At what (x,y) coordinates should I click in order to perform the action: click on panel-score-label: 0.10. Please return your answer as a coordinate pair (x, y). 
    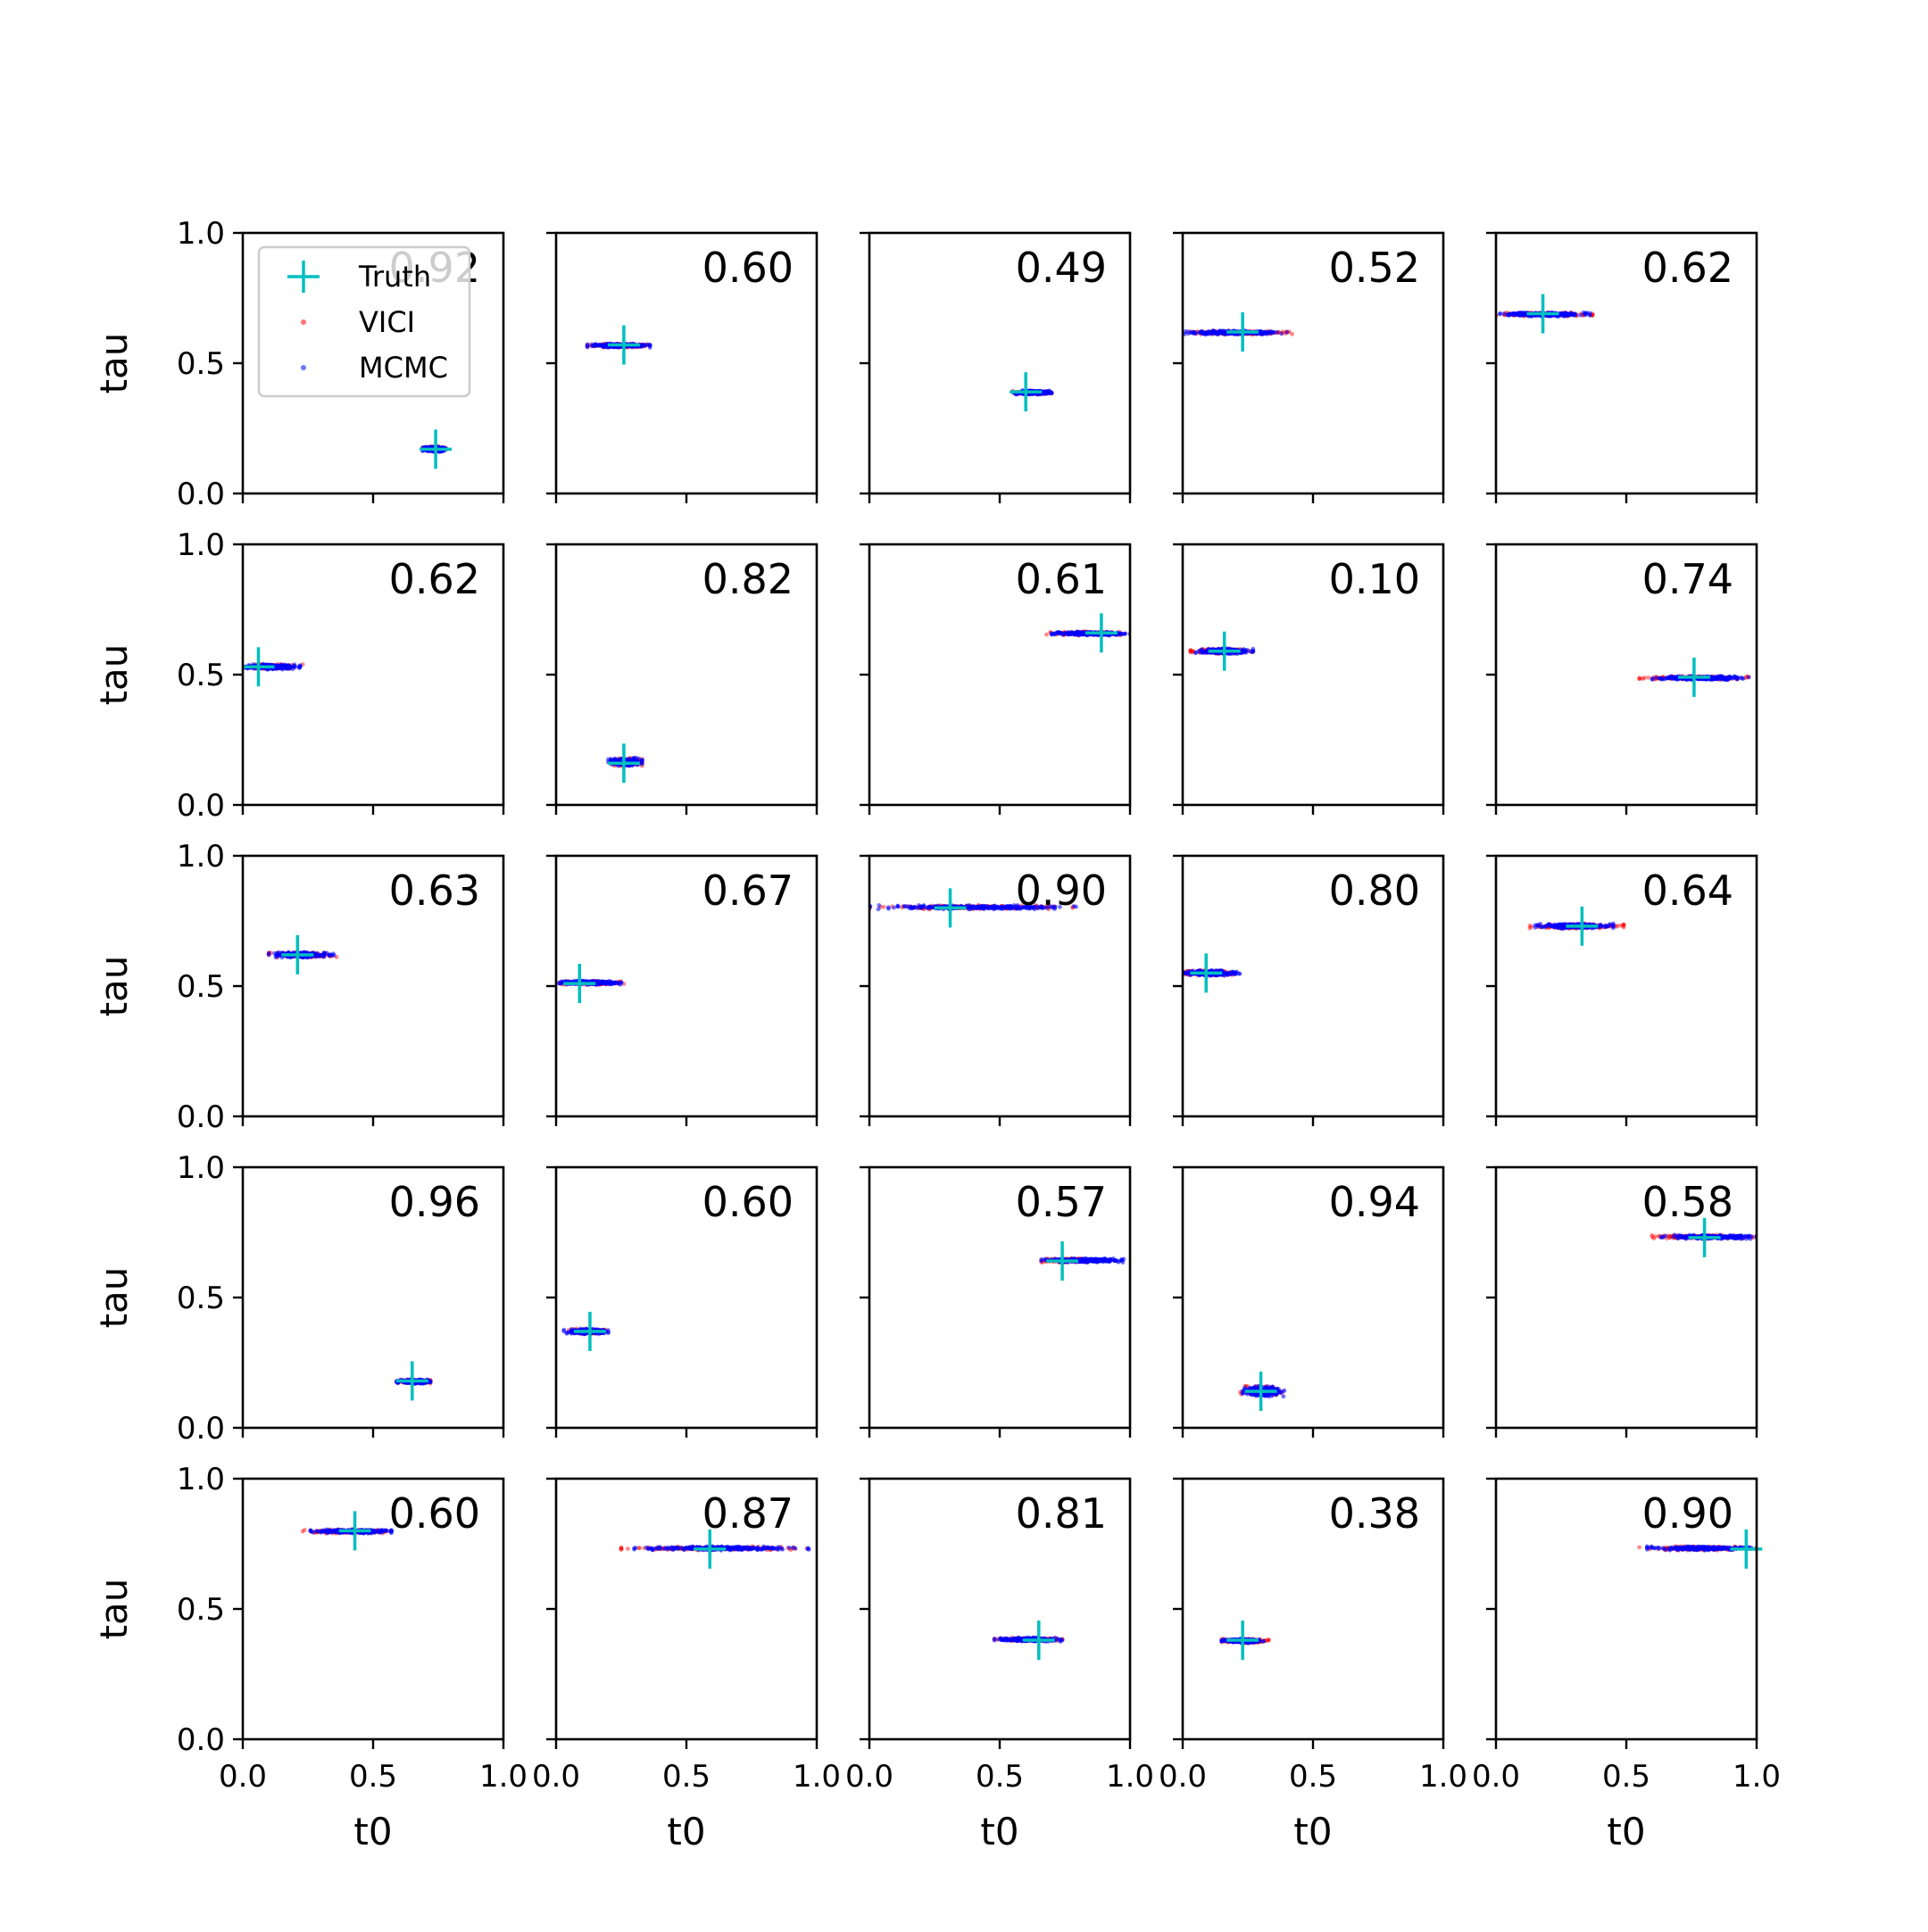
    Looking at the image, I should click on (1374, 579).